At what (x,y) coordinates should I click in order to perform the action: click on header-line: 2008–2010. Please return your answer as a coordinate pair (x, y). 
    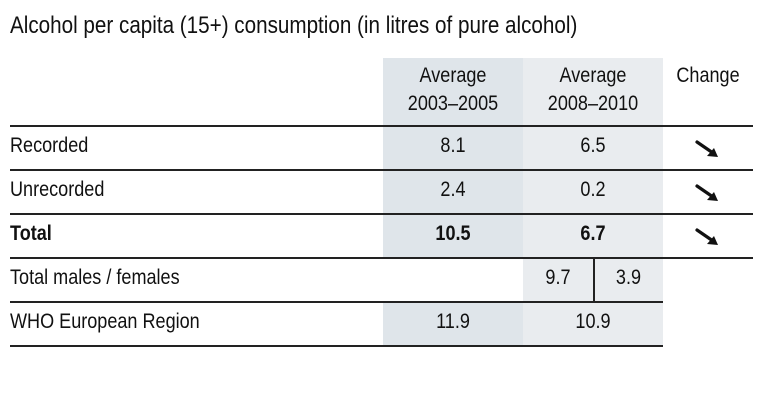
    Looking at the image, I should click on (593, 103).